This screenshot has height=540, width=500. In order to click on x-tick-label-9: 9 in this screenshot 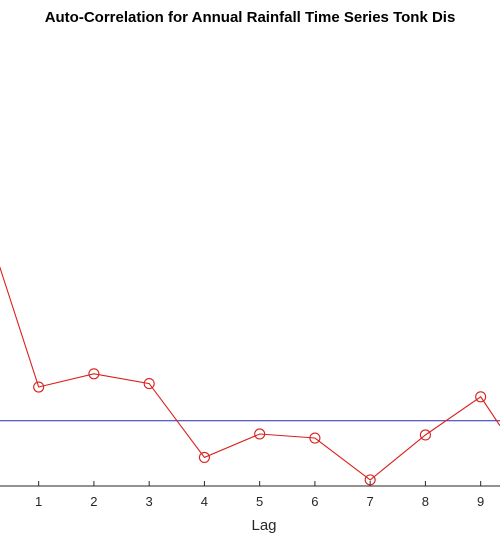, I will do `click(480, 501)`.